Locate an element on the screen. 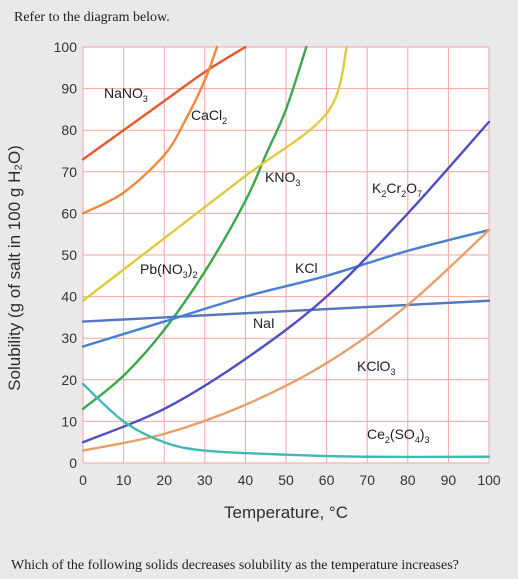  label-kclo3: KClO3 is located at coordinates (376, 367).